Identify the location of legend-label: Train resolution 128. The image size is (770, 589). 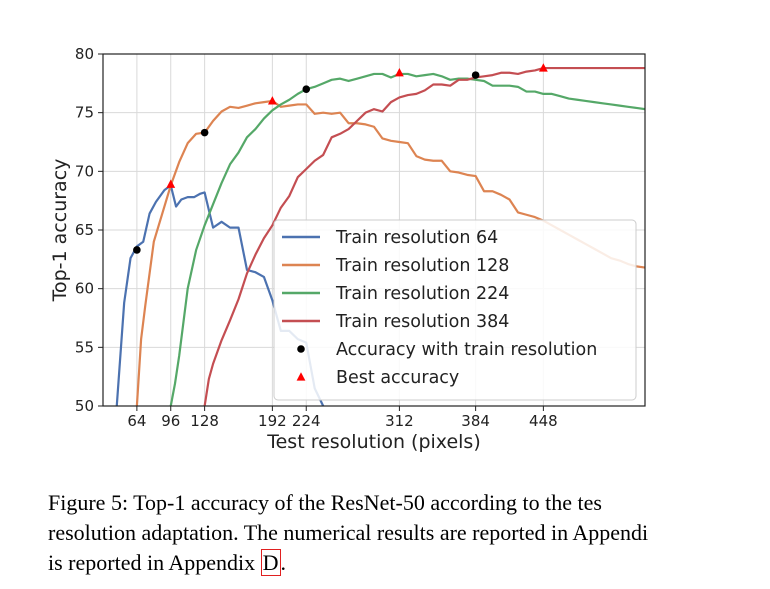
(422, 266).